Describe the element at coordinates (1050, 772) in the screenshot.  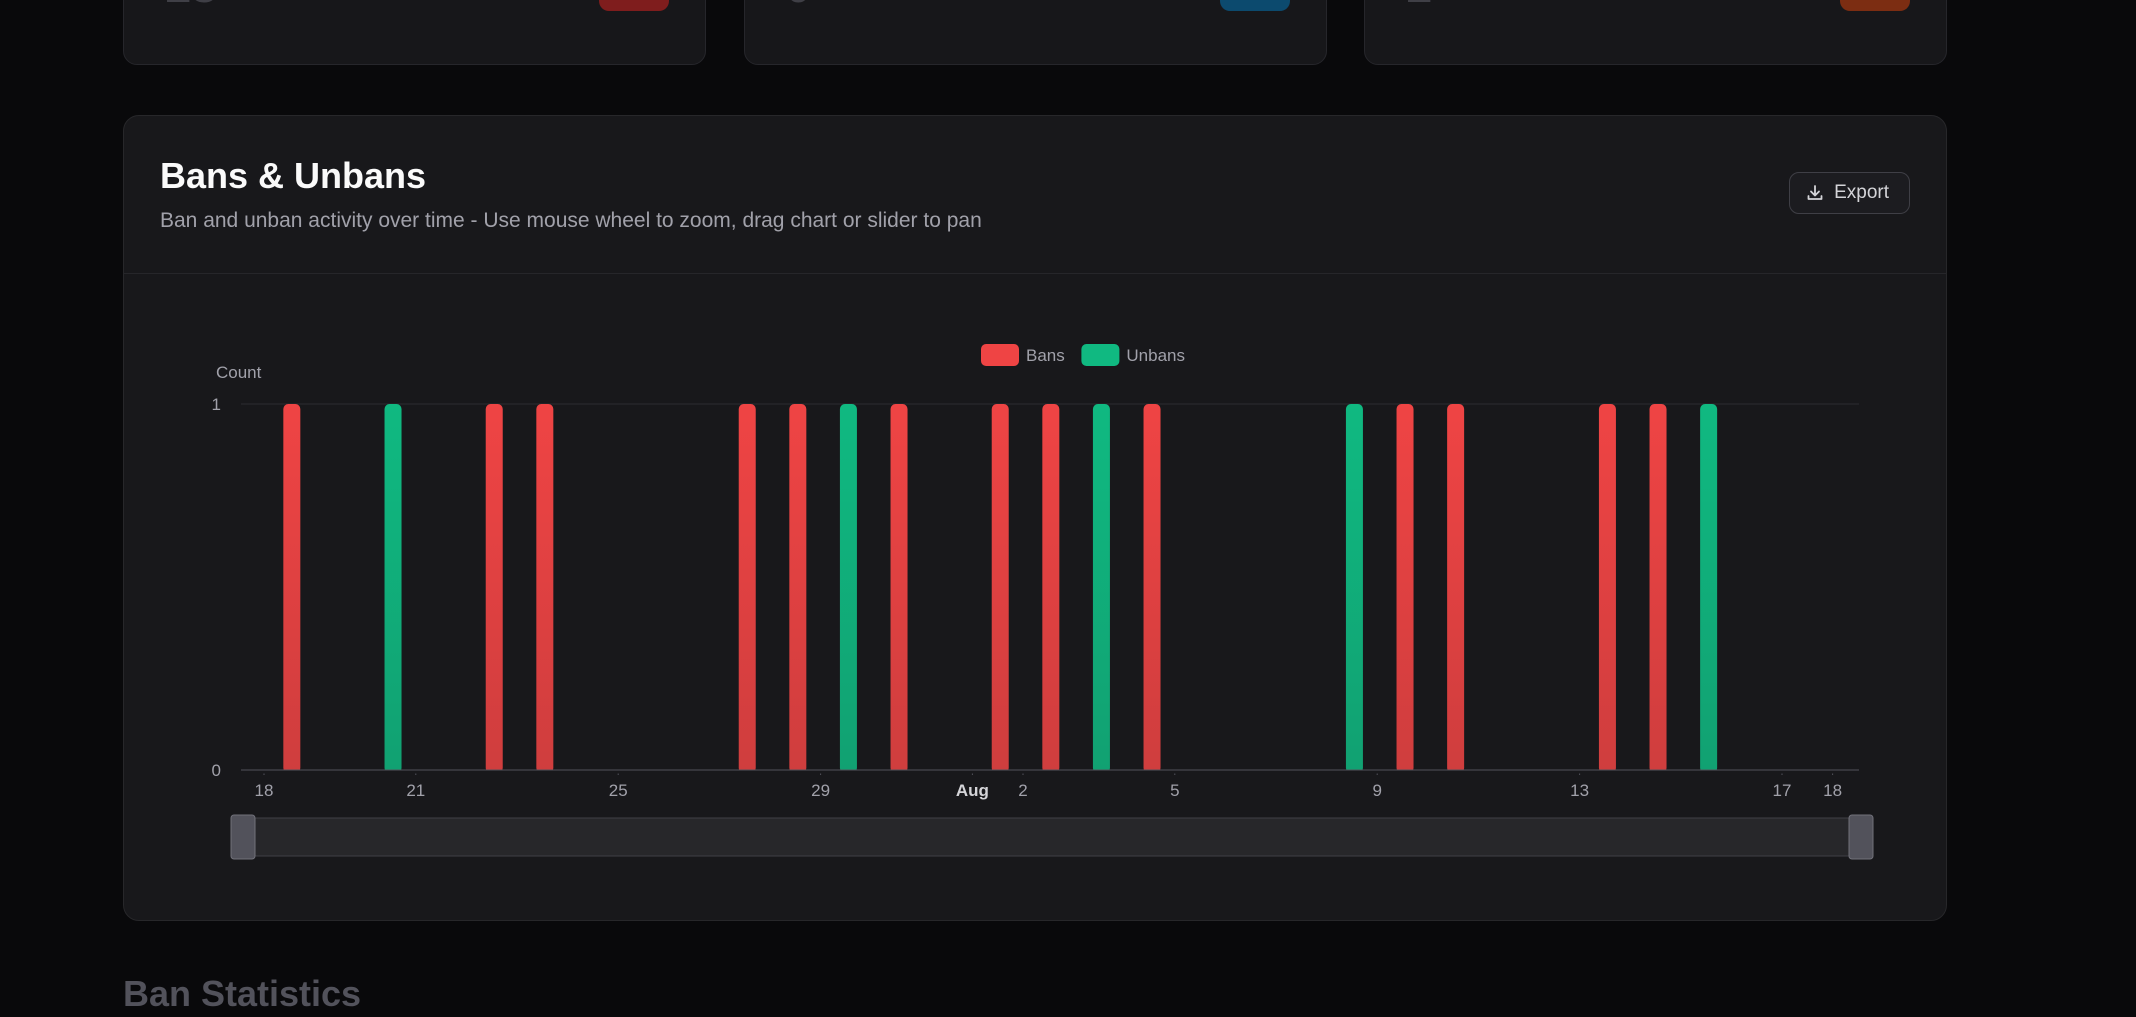
I see `axis-mask` at that location.